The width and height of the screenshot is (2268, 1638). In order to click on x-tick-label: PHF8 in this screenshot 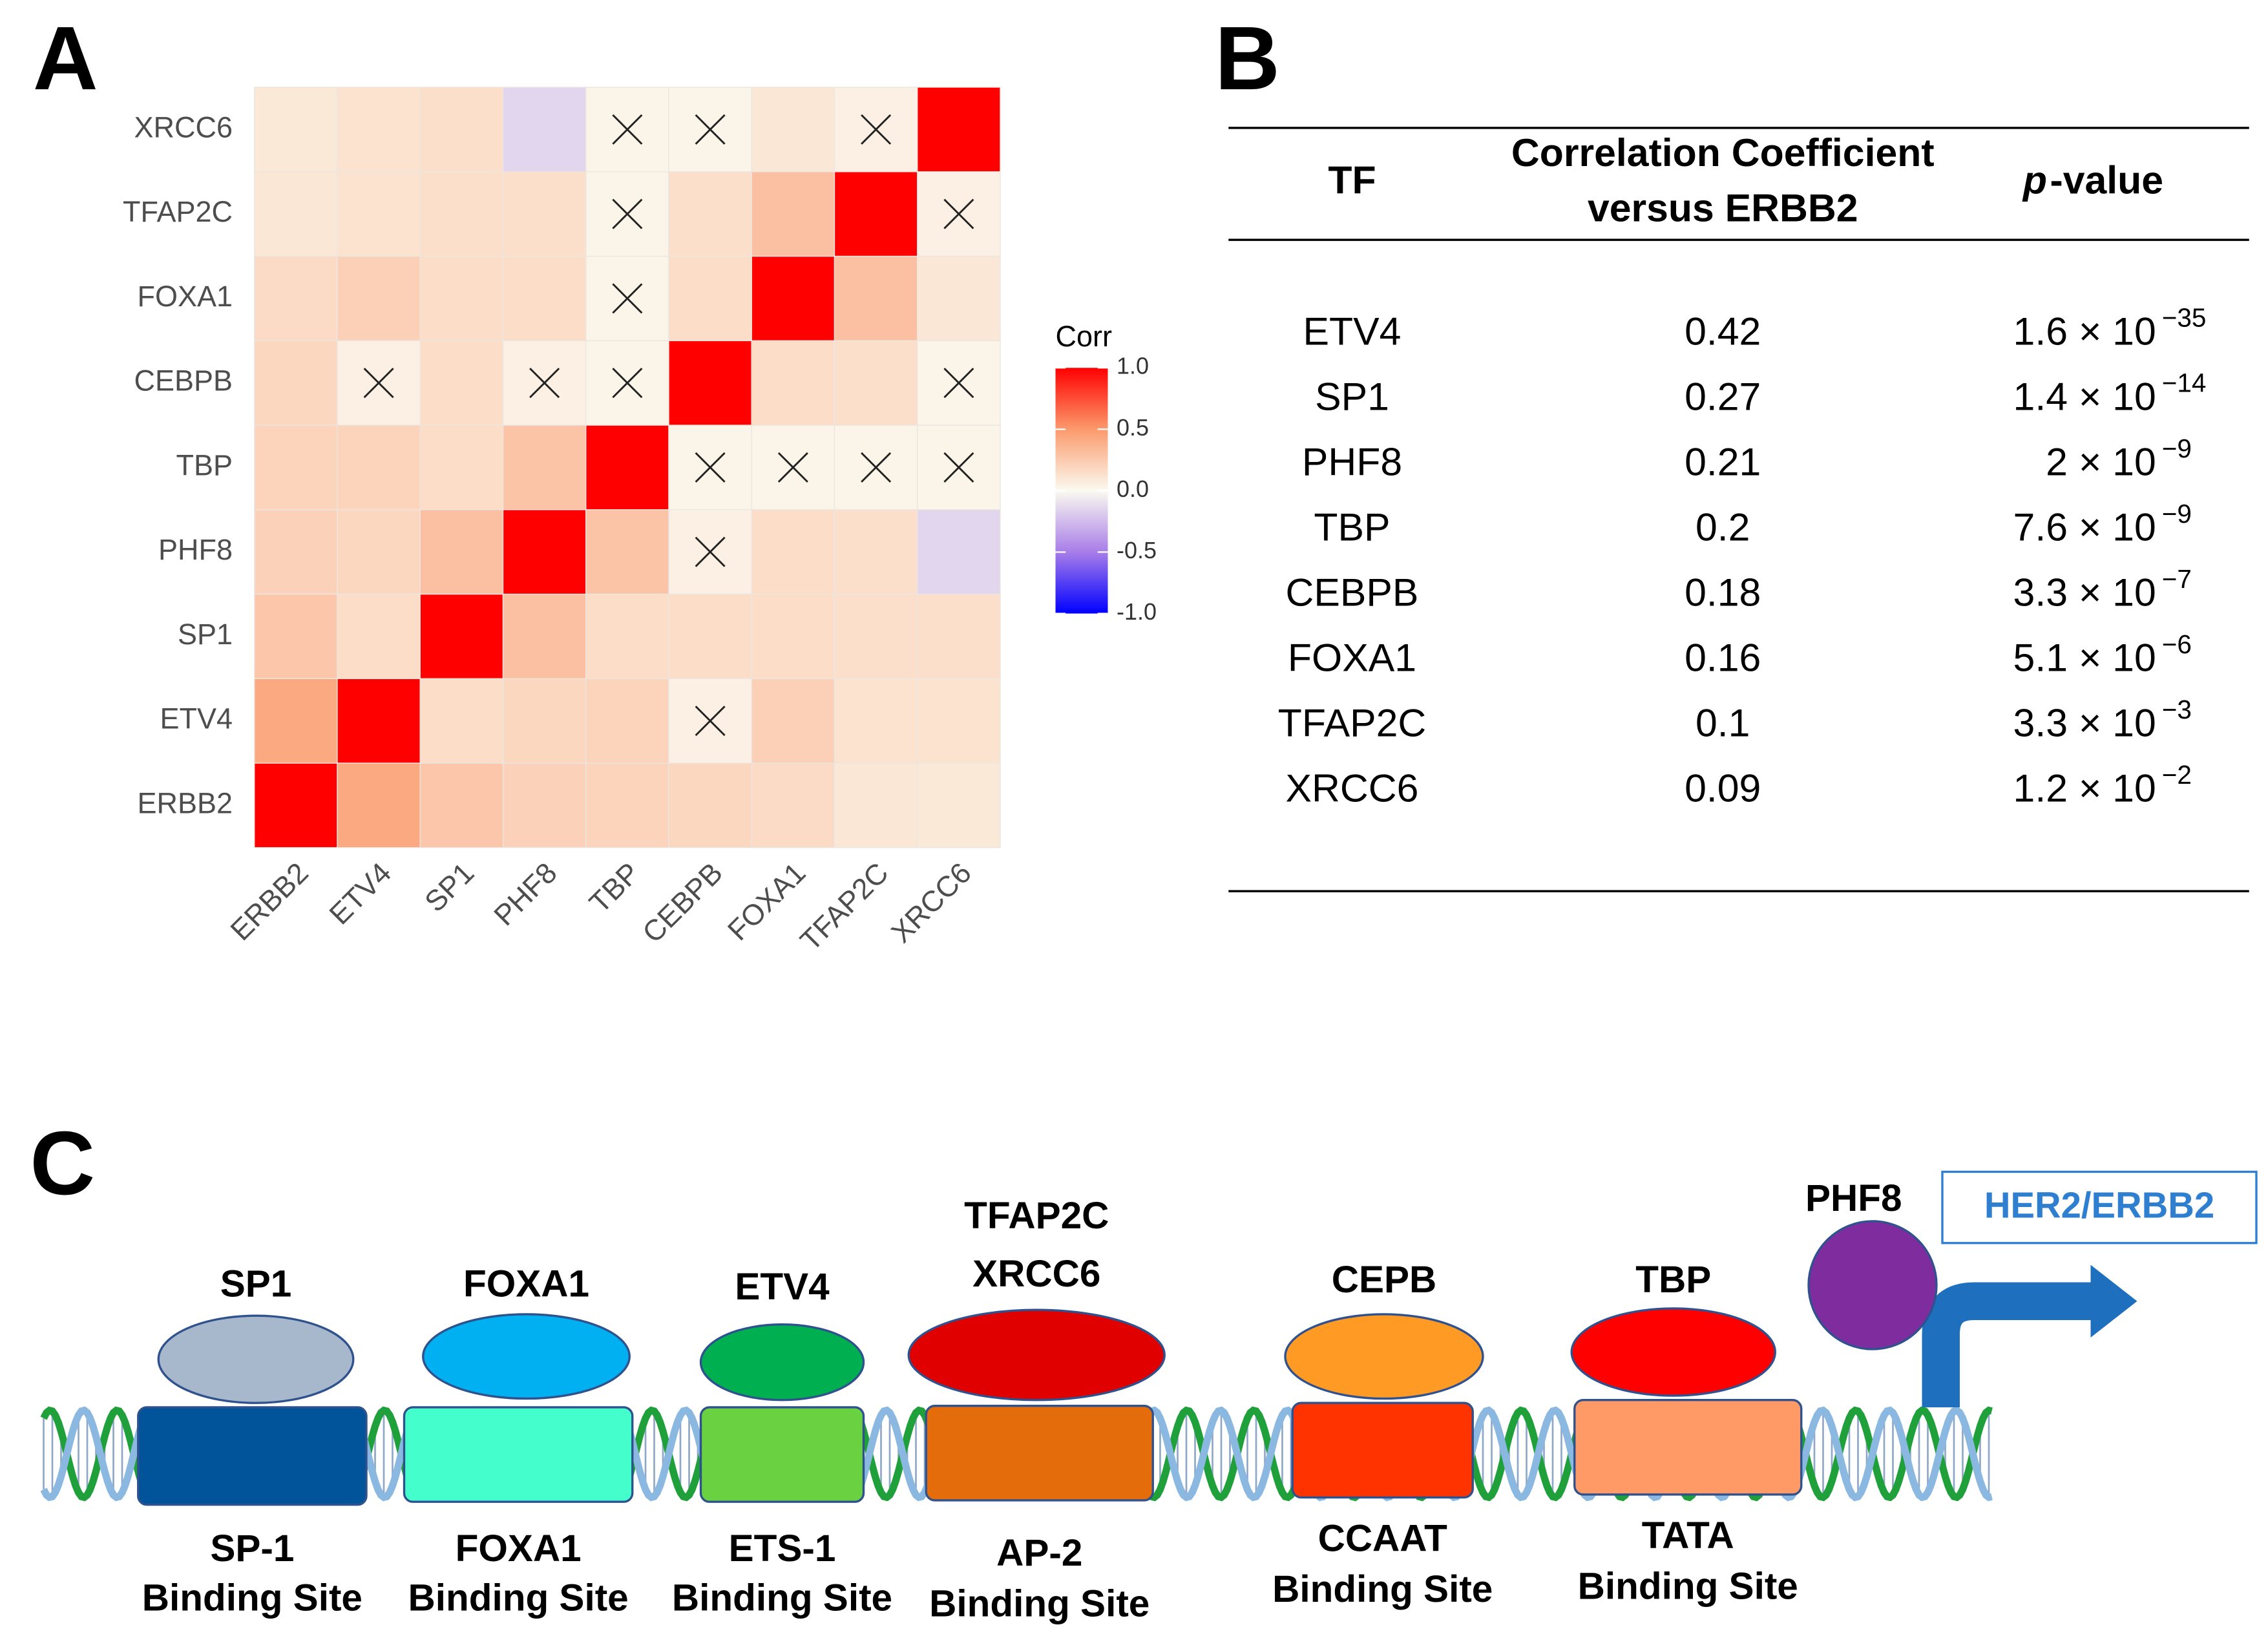, I will do `click(525, 894)`.